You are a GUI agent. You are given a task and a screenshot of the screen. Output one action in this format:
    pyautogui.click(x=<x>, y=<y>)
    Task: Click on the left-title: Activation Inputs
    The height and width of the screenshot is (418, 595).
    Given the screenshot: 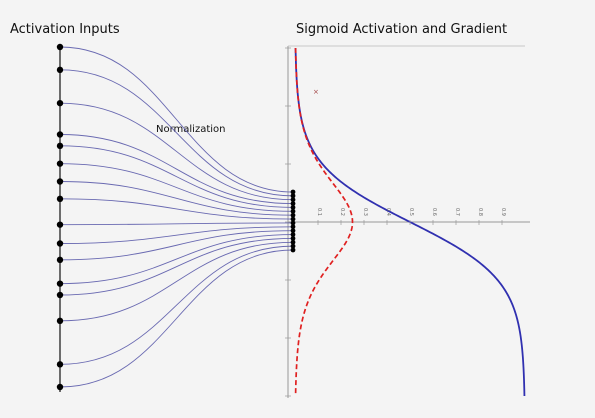 What is the action you would take?
    pyautogui.click(x=65, y=29)
    